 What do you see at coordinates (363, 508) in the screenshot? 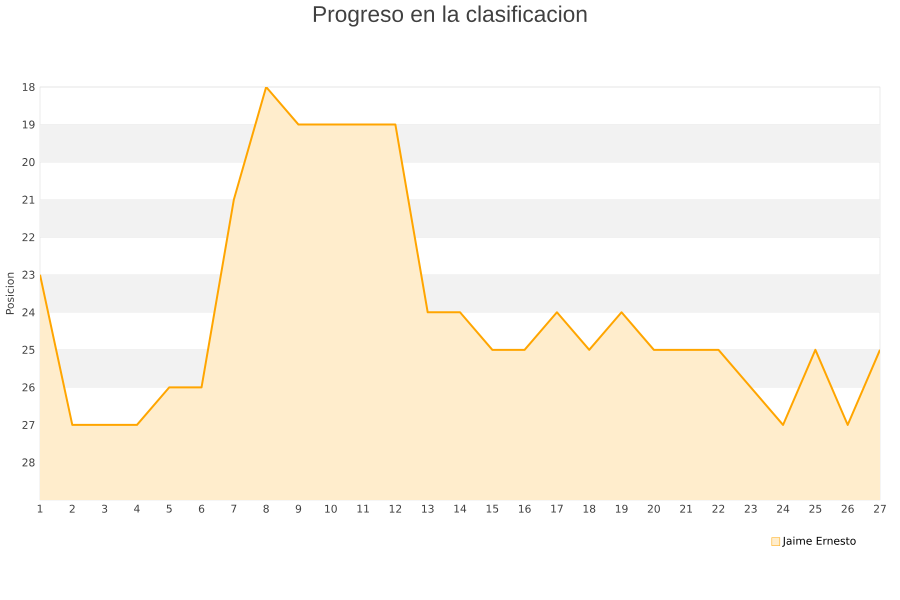
I see `x-tick-label: 11` at bounding box center [363, 508].